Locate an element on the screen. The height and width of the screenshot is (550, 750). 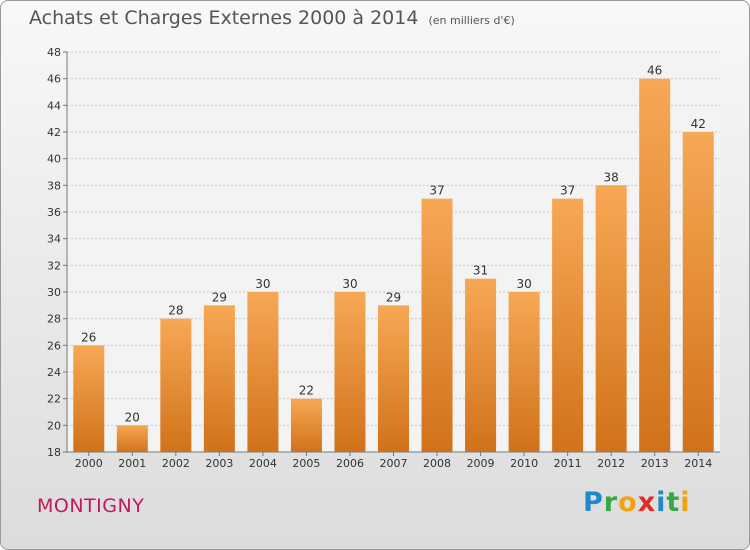
x-tick-label: 2005 is located at coordinates (306, 463).